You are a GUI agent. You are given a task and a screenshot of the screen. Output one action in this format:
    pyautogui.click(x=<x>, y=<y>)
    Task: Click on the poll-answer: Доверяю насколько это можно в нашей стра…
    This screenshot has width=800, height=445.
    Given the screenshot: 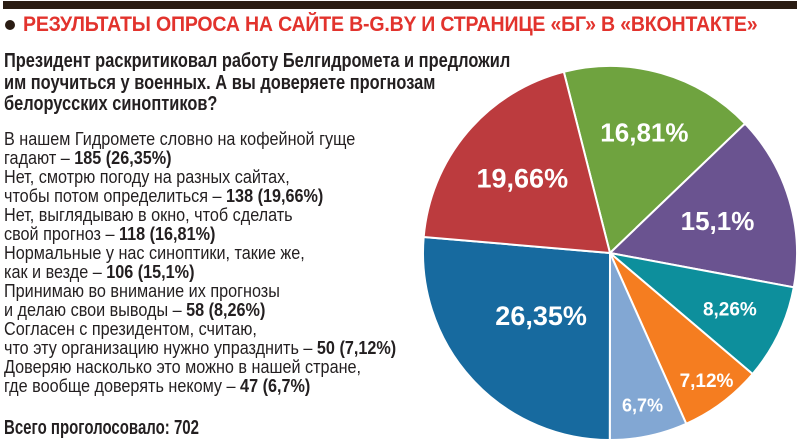 What is the action you would take?
    pyautogui.click(x=200, y=377)
    